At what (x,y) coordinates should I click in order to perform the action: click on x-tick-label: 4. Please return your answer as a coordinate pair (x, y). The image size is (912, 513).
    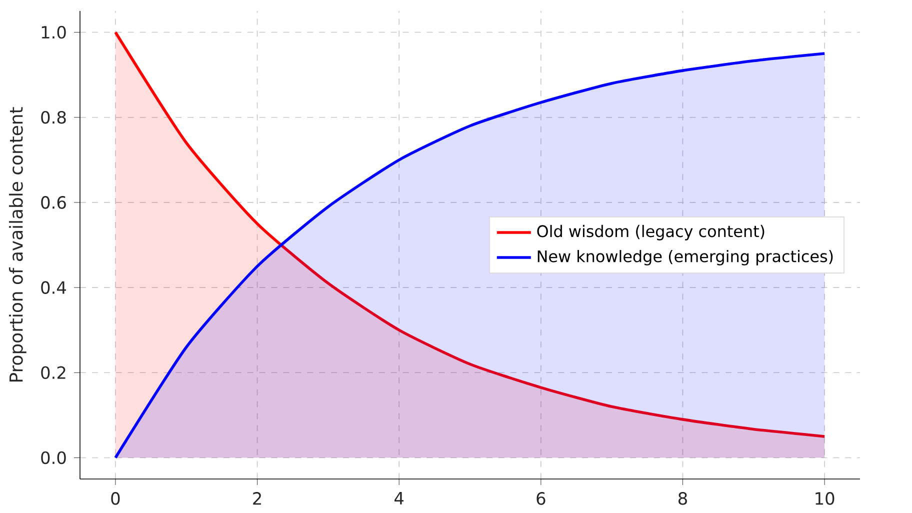
    Looking at the image, I should click on (399, 498).